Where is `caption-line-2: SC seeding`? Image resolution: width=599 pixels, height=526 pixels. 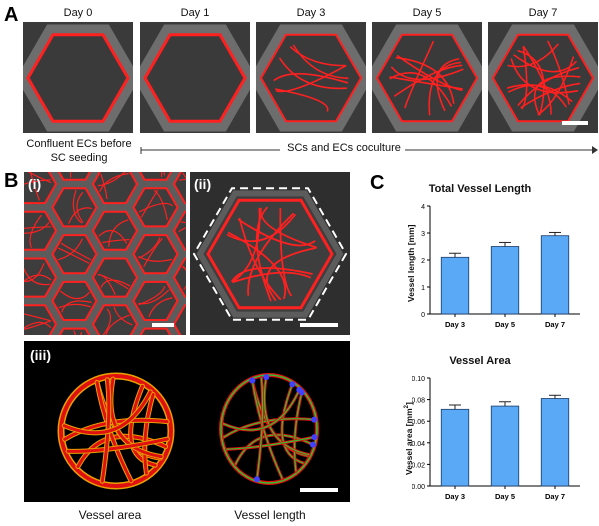 caption-line-2: SC seeding is located at coordinates (79, 158).